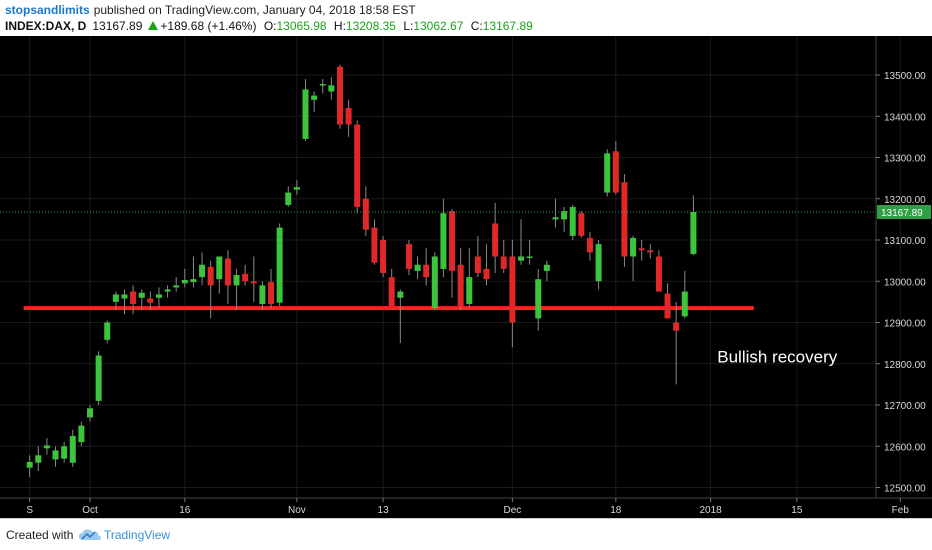 Image resolution: width=932 pixels, height=550 pixels. Describe the element at coordinates (905, 200) in the screenshot. I see `price-tick-label: 13200.00` at that location.